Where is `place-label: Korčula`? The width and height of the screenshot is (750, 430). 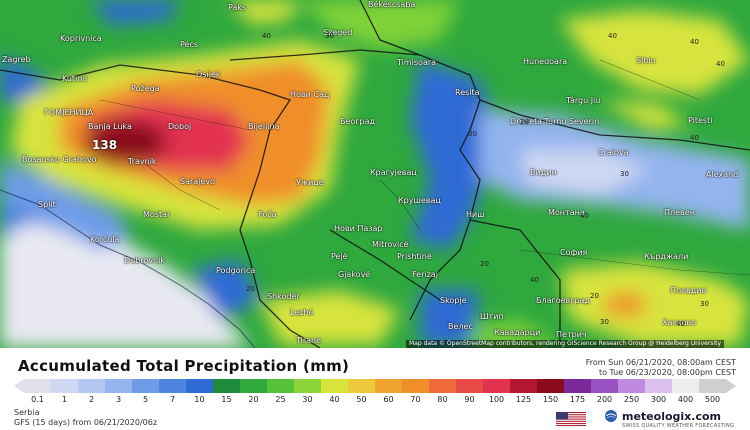 place-label: Korčula is located at coordinates (105, 239).